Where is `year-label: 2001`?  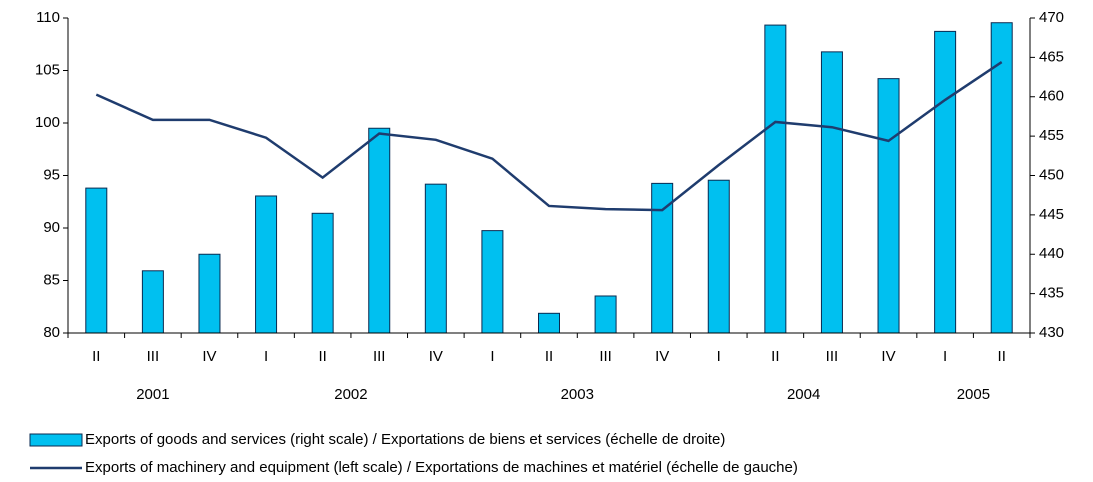 year-label: 2001 is located at coordinates (152, 394).